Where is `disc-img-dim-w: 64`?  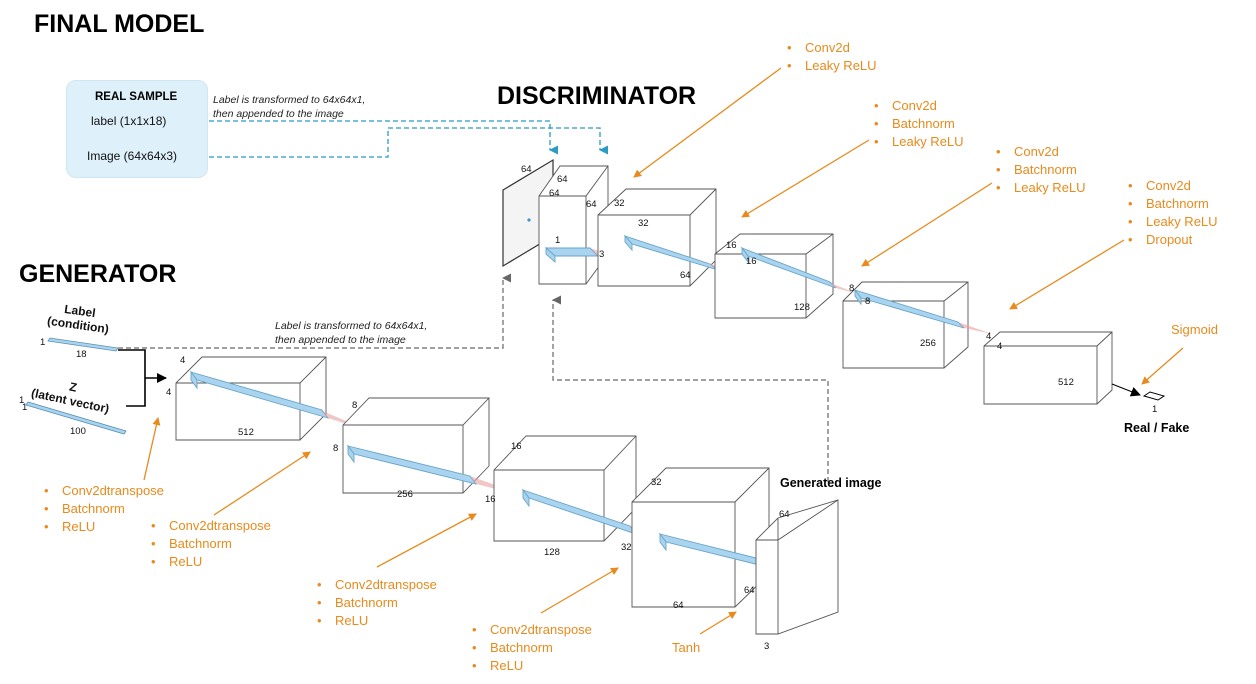 disc-img-dim-w: 64 is located at coordinates (554, 193).